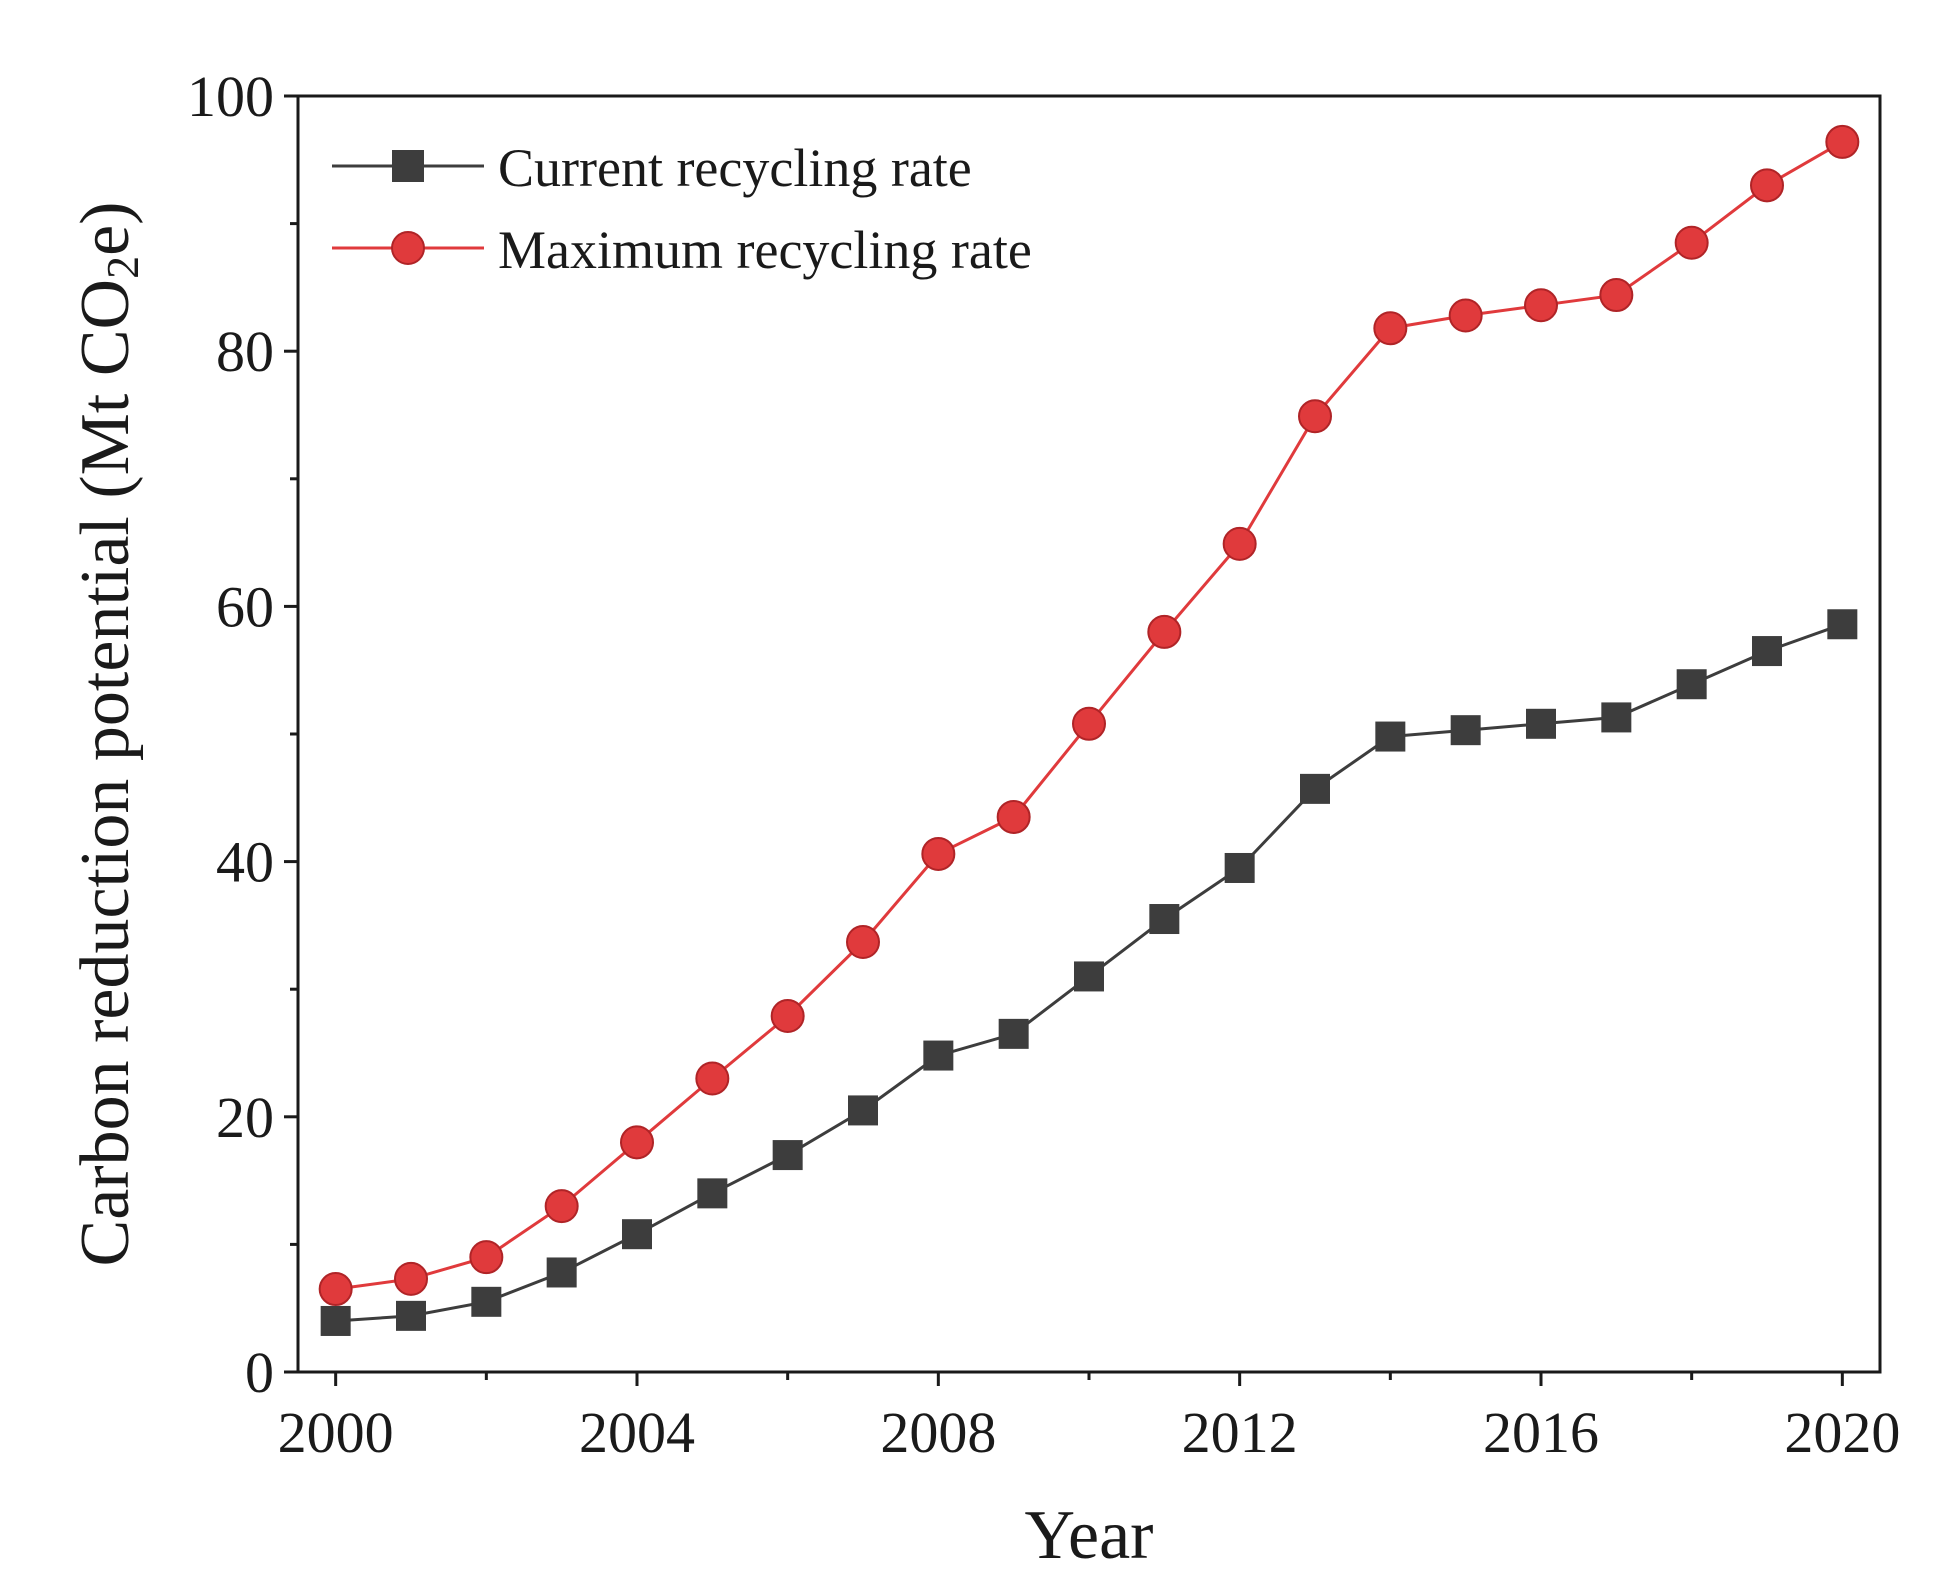 The width and height of the screenshot is (1945, 1583). I want to click on y-tick-label: 20, so click(245, 1117).